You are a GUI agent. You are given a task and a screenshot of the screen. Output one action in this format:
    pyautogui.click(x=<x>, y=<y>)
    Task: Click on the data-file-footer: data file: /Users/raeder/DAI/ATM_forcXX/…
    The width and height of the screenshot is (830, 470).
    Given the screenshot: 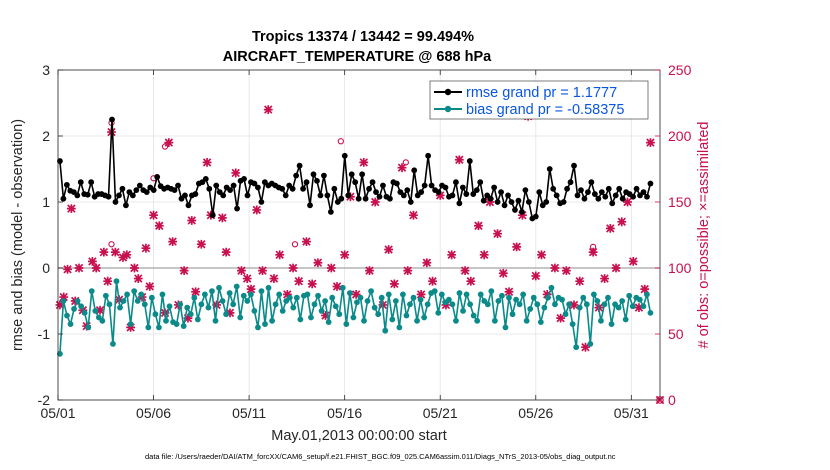 What is the action you would take?
    pyautogui.click(x=380, y=456)
    